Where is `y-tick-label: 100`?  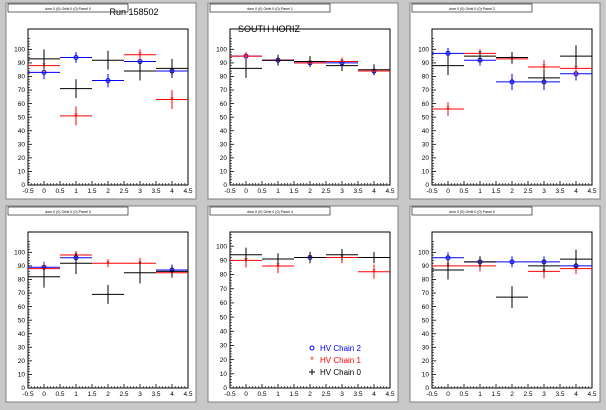 y-tick-label: 100 is located at coordinates (19, 50).